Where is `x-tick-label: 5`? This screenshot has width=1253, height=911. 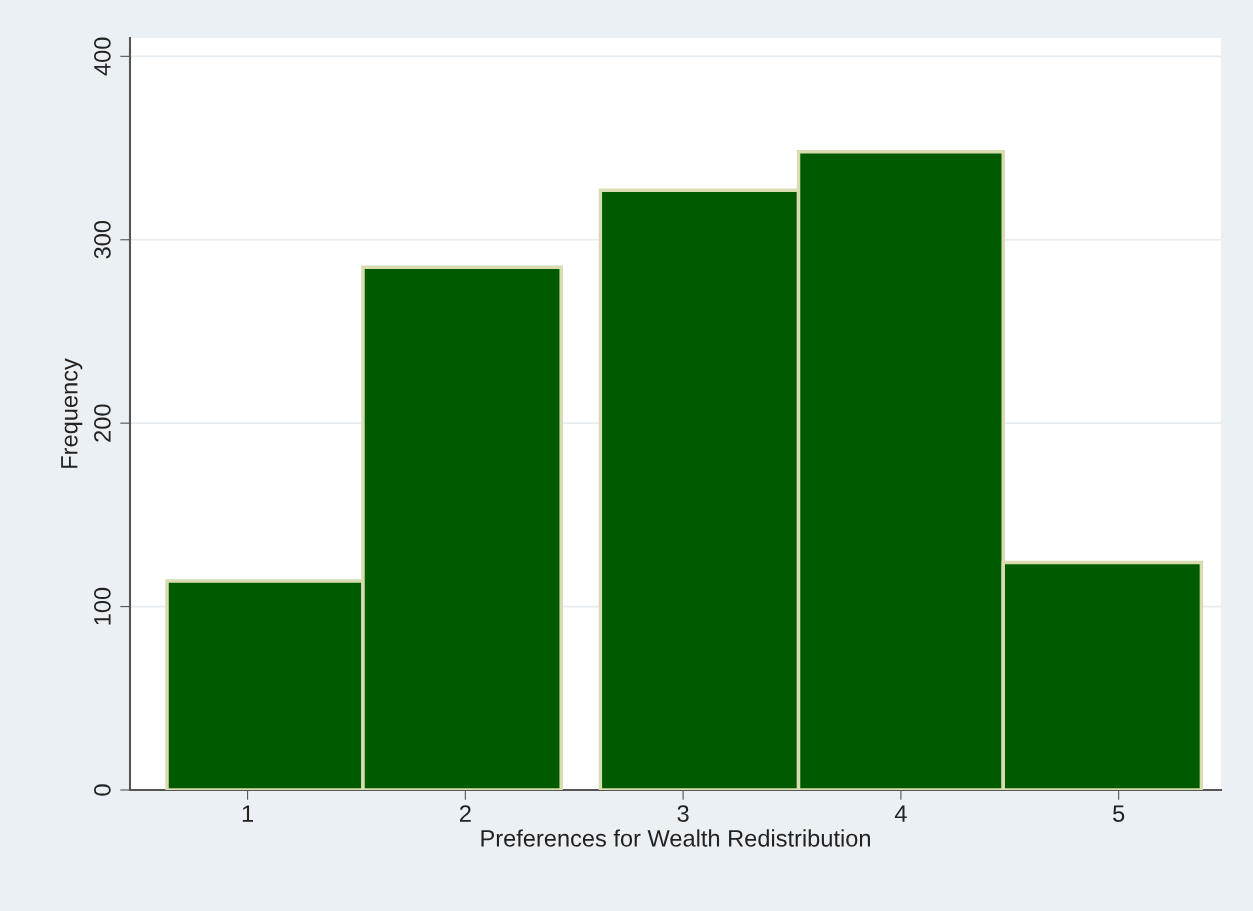 x-tick-label: 5 is located at coordinates (1119, 813).